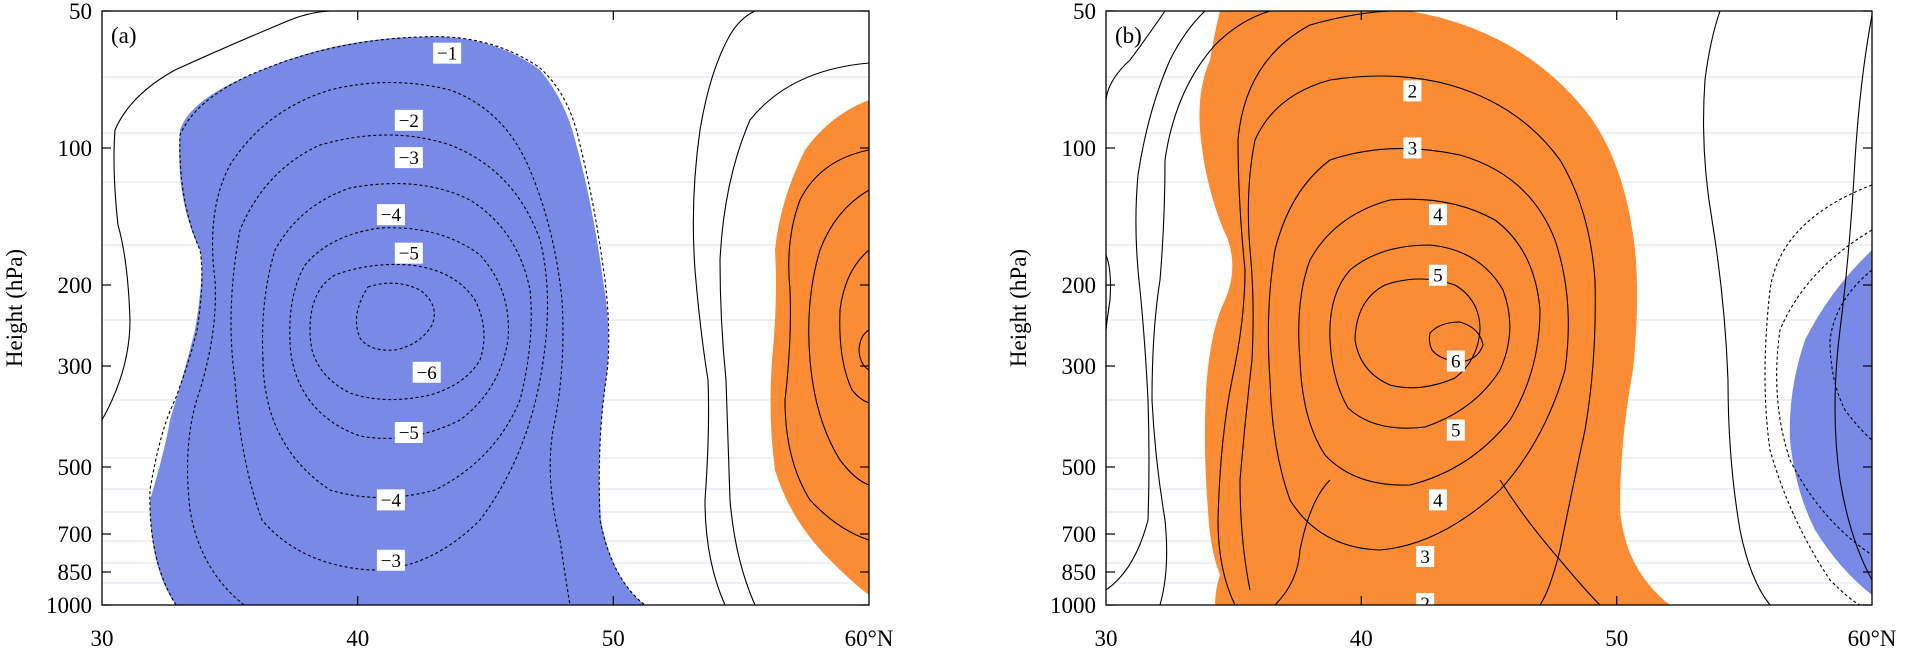 The height and width of the screenshot is (652, 1920). I want to click on contour-labels: −1 −2 −3 −4 −5 −6 −5 −4 −3, so click(419, 307).